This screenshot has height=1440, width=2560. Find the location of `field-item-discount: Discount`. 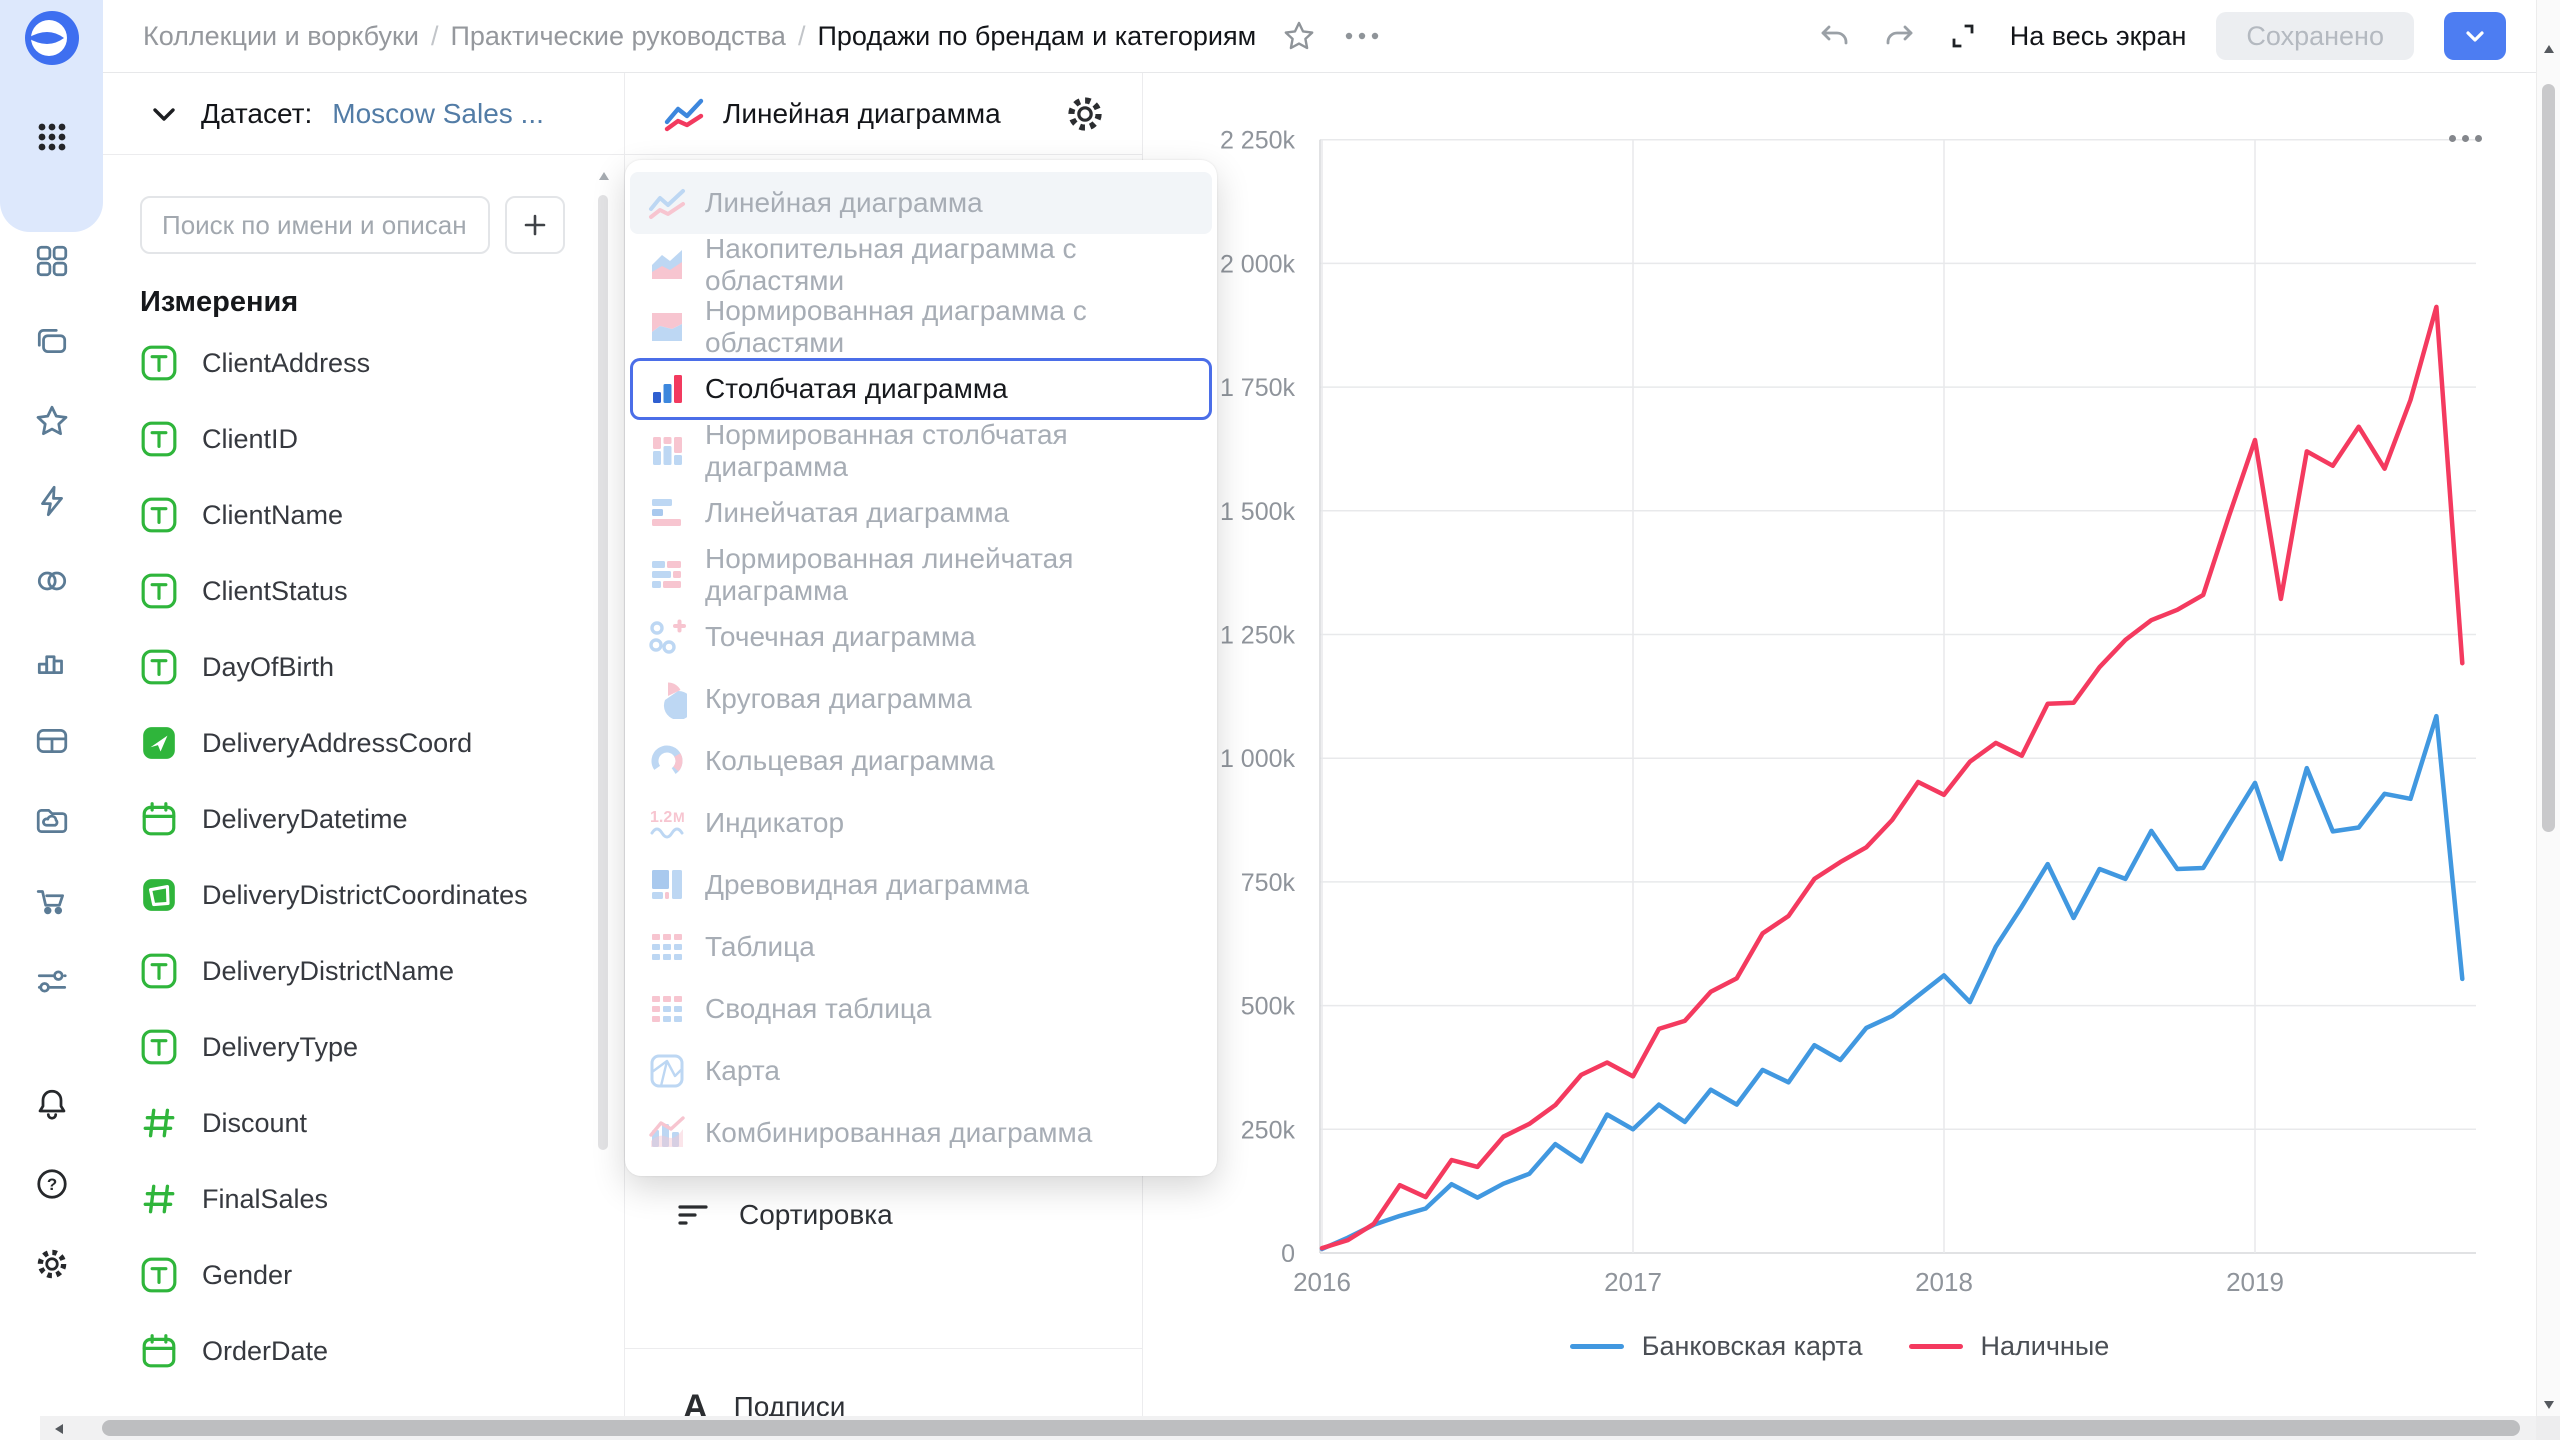

field-item-discount: Discount is located at coordinates (359, 1123).